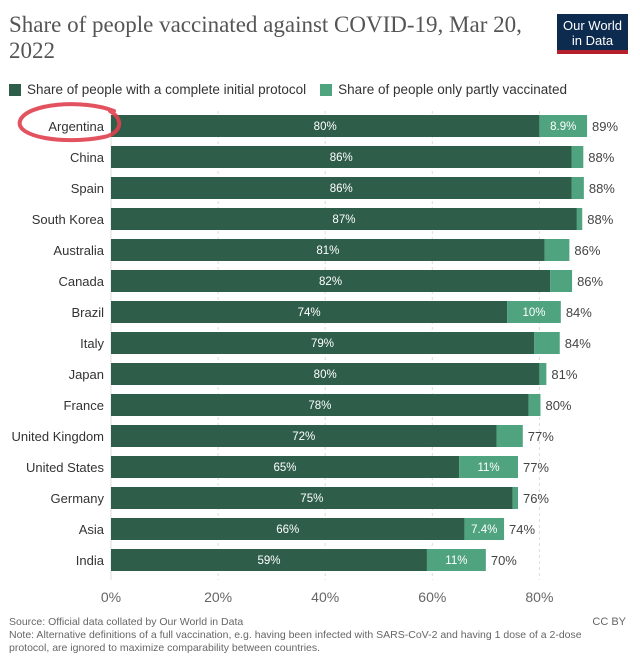 The height and width of the screenshot is (658, 640). Describe the element at coordinates (558, 405) in the screenshot. I see `total-label: 80%` at that location.